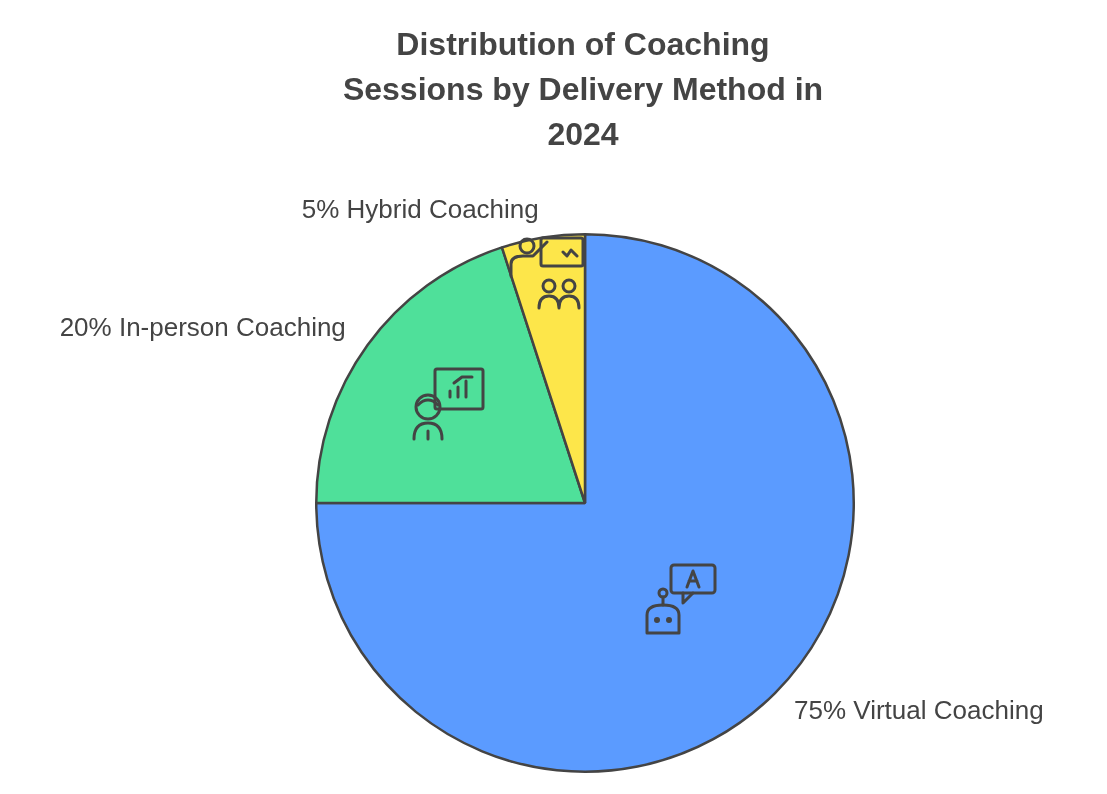 The height and width of the screenshot is (794, 1107). Describe the element at coordinates (202, 327) in the screenshot. I see `slice-label: 20% In-person Coaching` at that location.